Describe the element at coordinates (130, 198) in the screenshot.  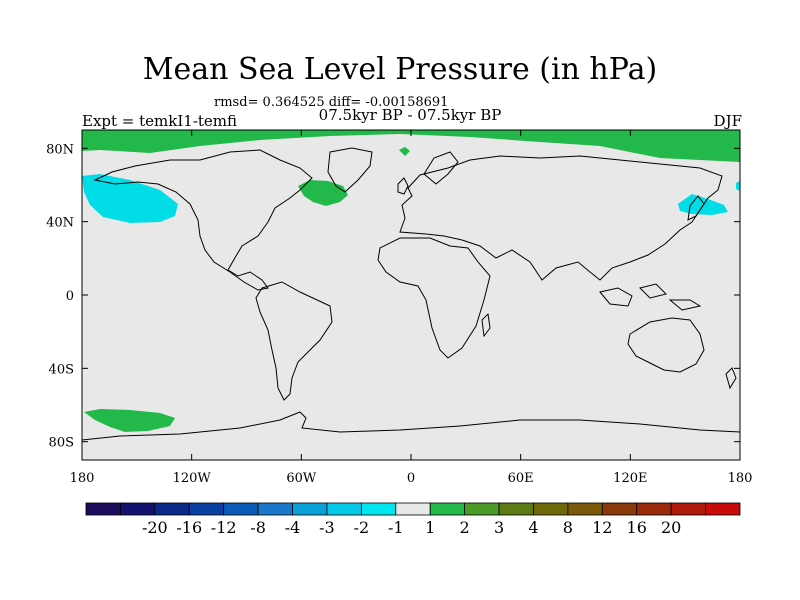
I see `north-pacific-negative-region` at that location.